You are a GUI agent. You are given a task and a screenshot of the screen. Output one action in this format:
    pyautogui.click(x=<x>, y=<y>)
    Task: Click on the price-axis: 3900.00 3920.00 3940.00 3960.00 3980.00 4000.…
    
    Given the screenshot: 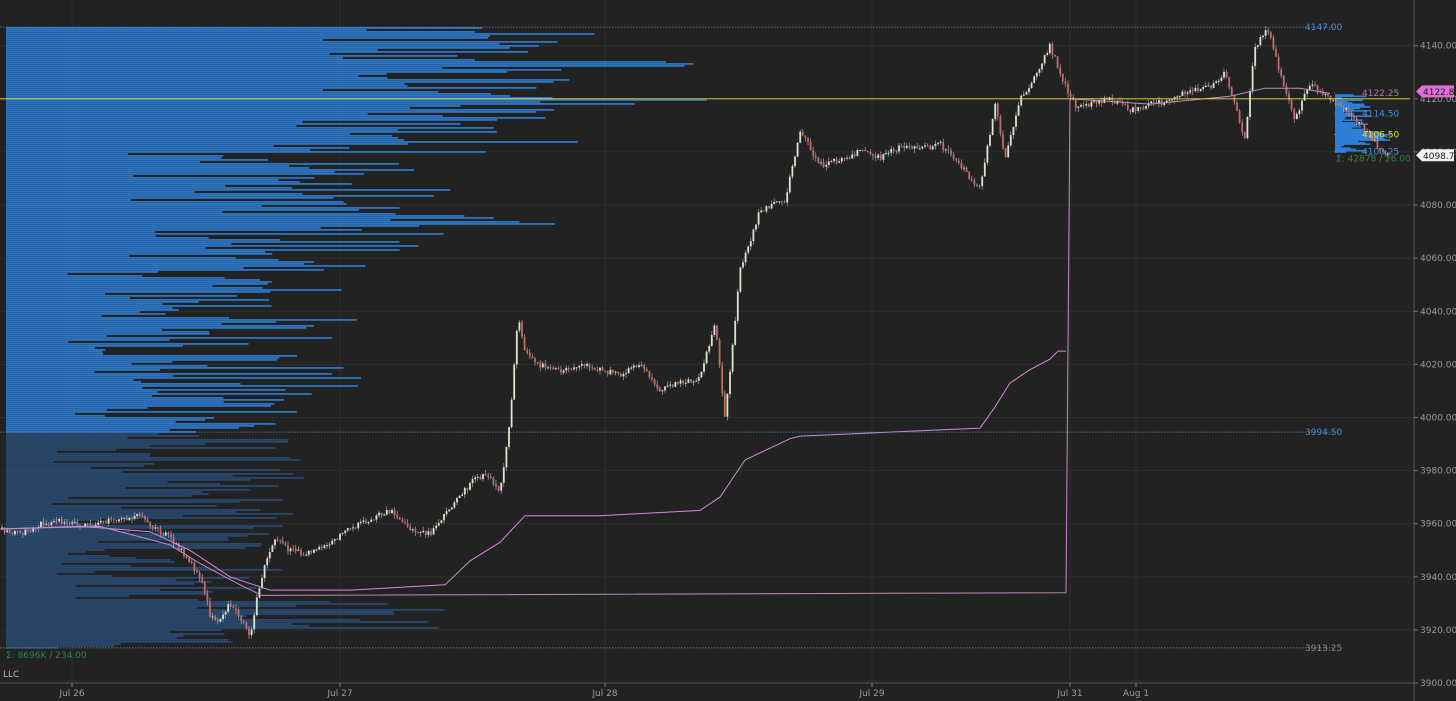 What is the action you would take?
    pyautogui.click(x=1434, y=350)
    